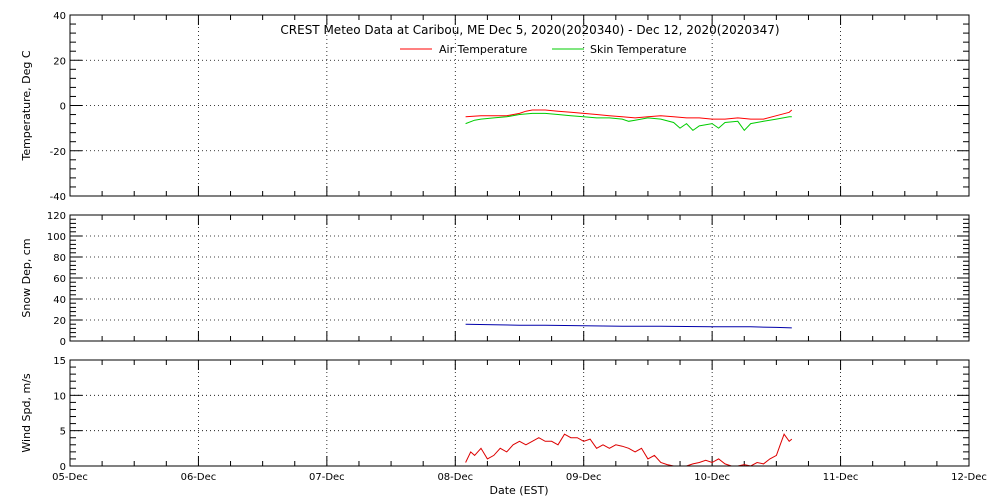 The width and height of the screenshot is (1000, 500). What do you see at coordinates (543, 49) in the screenshot?
I see `legend: Air Temperature Skin Temperature` at bounding box center [543, 49].